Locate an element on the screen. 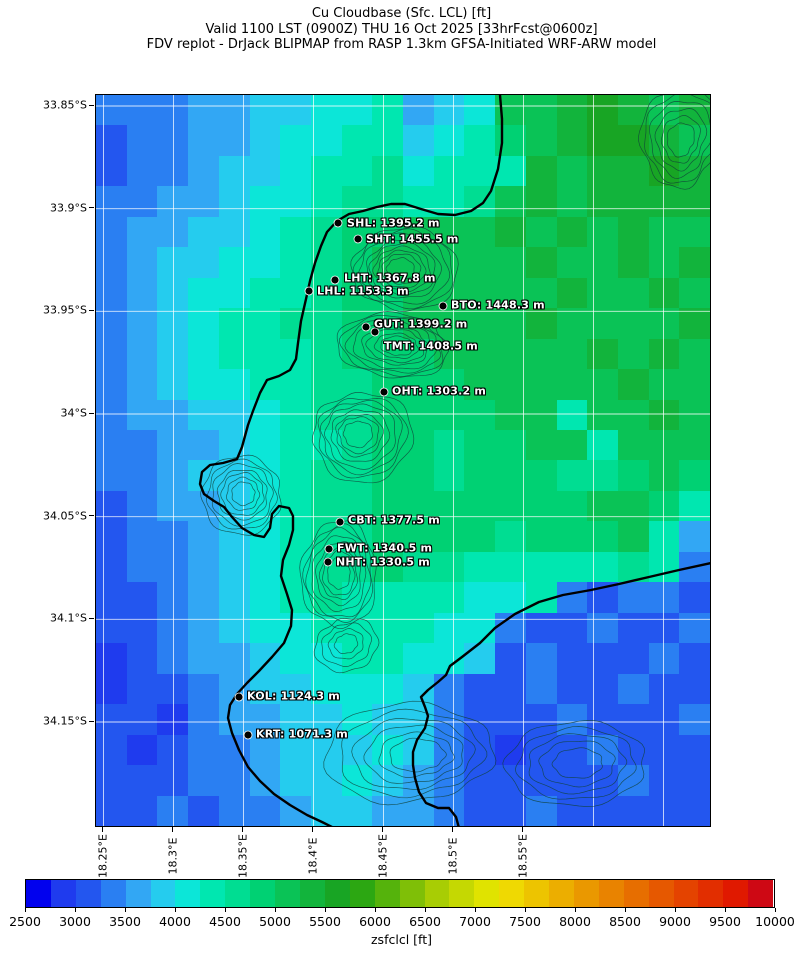  x-axis-tick is located at coordinates (522, 829).